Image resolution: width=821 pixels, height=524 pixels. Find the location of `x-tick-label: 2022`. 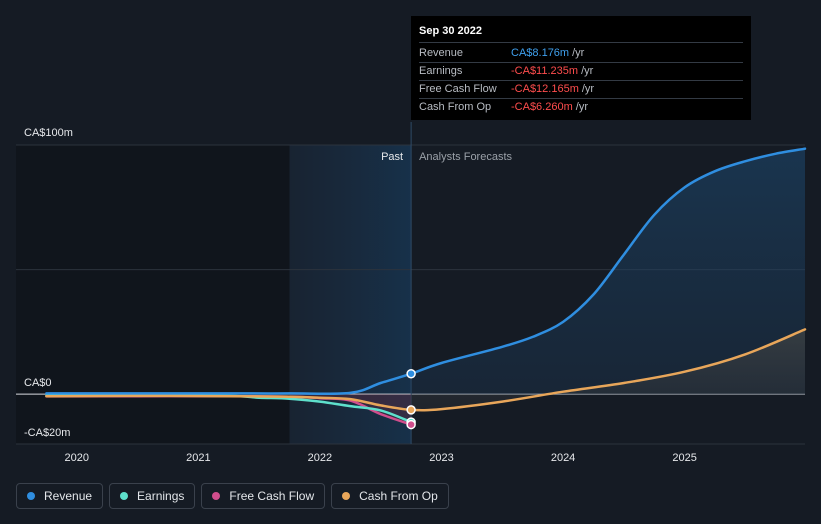

x-tick-label: 2022 is located at coordinates (320, 458).